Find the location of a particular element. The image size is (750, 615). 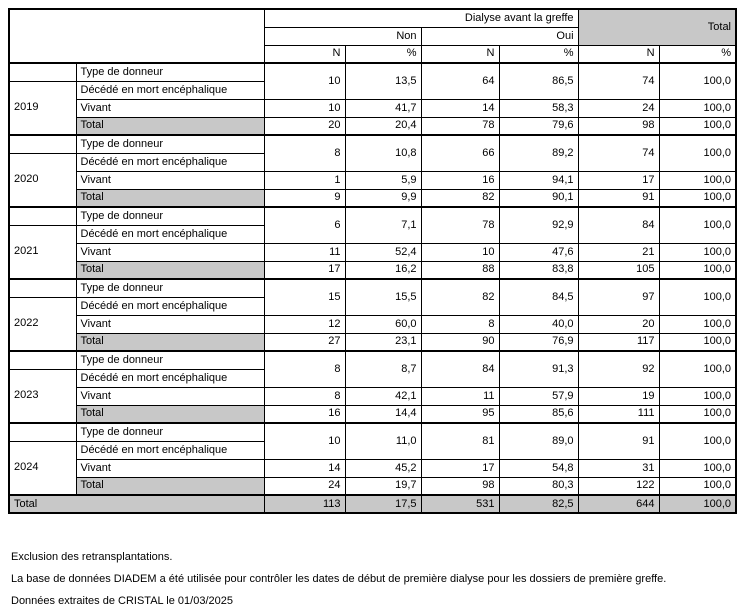

living-data-cell: 58,3 is located at coordinates (538, 108).